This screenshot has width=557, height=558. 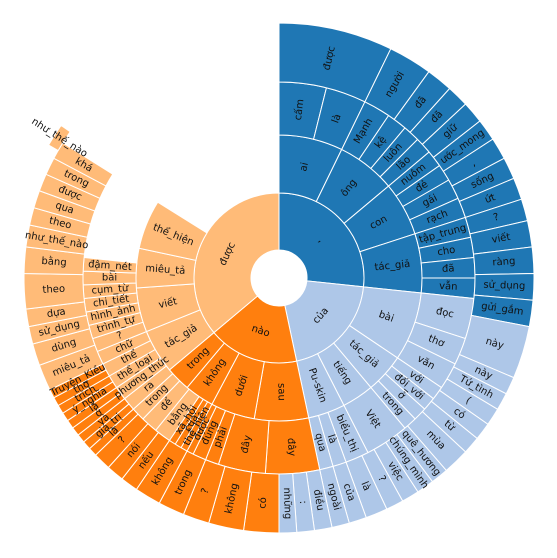 What do you see at coordinates (386, 316) in the screenshot?
I see `label-ring1-4: bài` at bounding box center [386, 316].